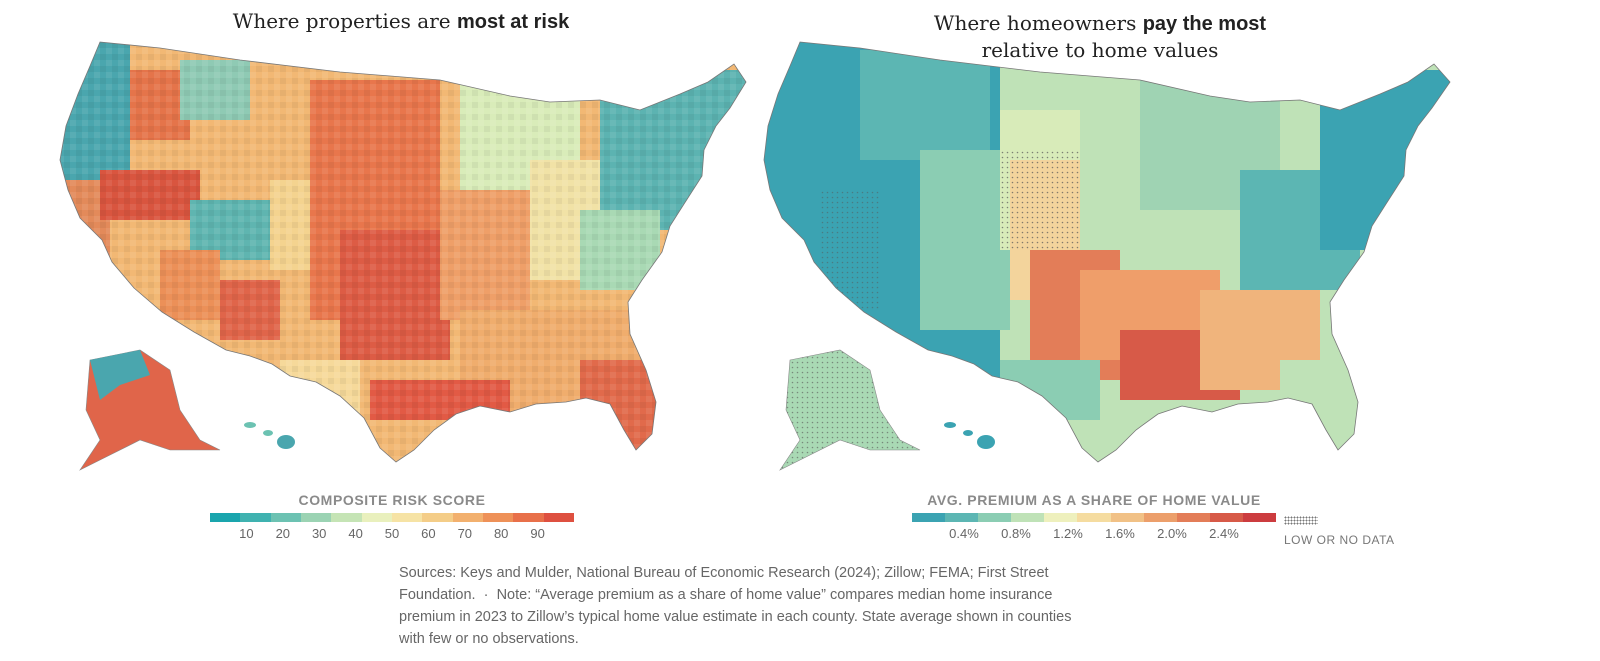 The width and height of the screenshot is (1600, 661). Describe the element at coordinates (850, 410) in the screenshot. I see `premium-alaska-nodata` at that location.